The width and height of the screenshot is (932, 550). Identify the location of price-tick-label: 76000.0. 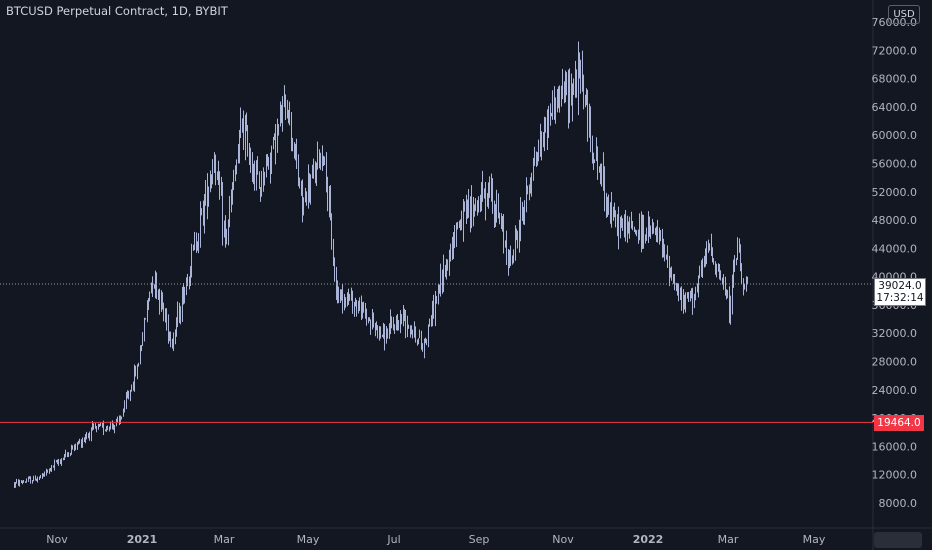
(895, 22).